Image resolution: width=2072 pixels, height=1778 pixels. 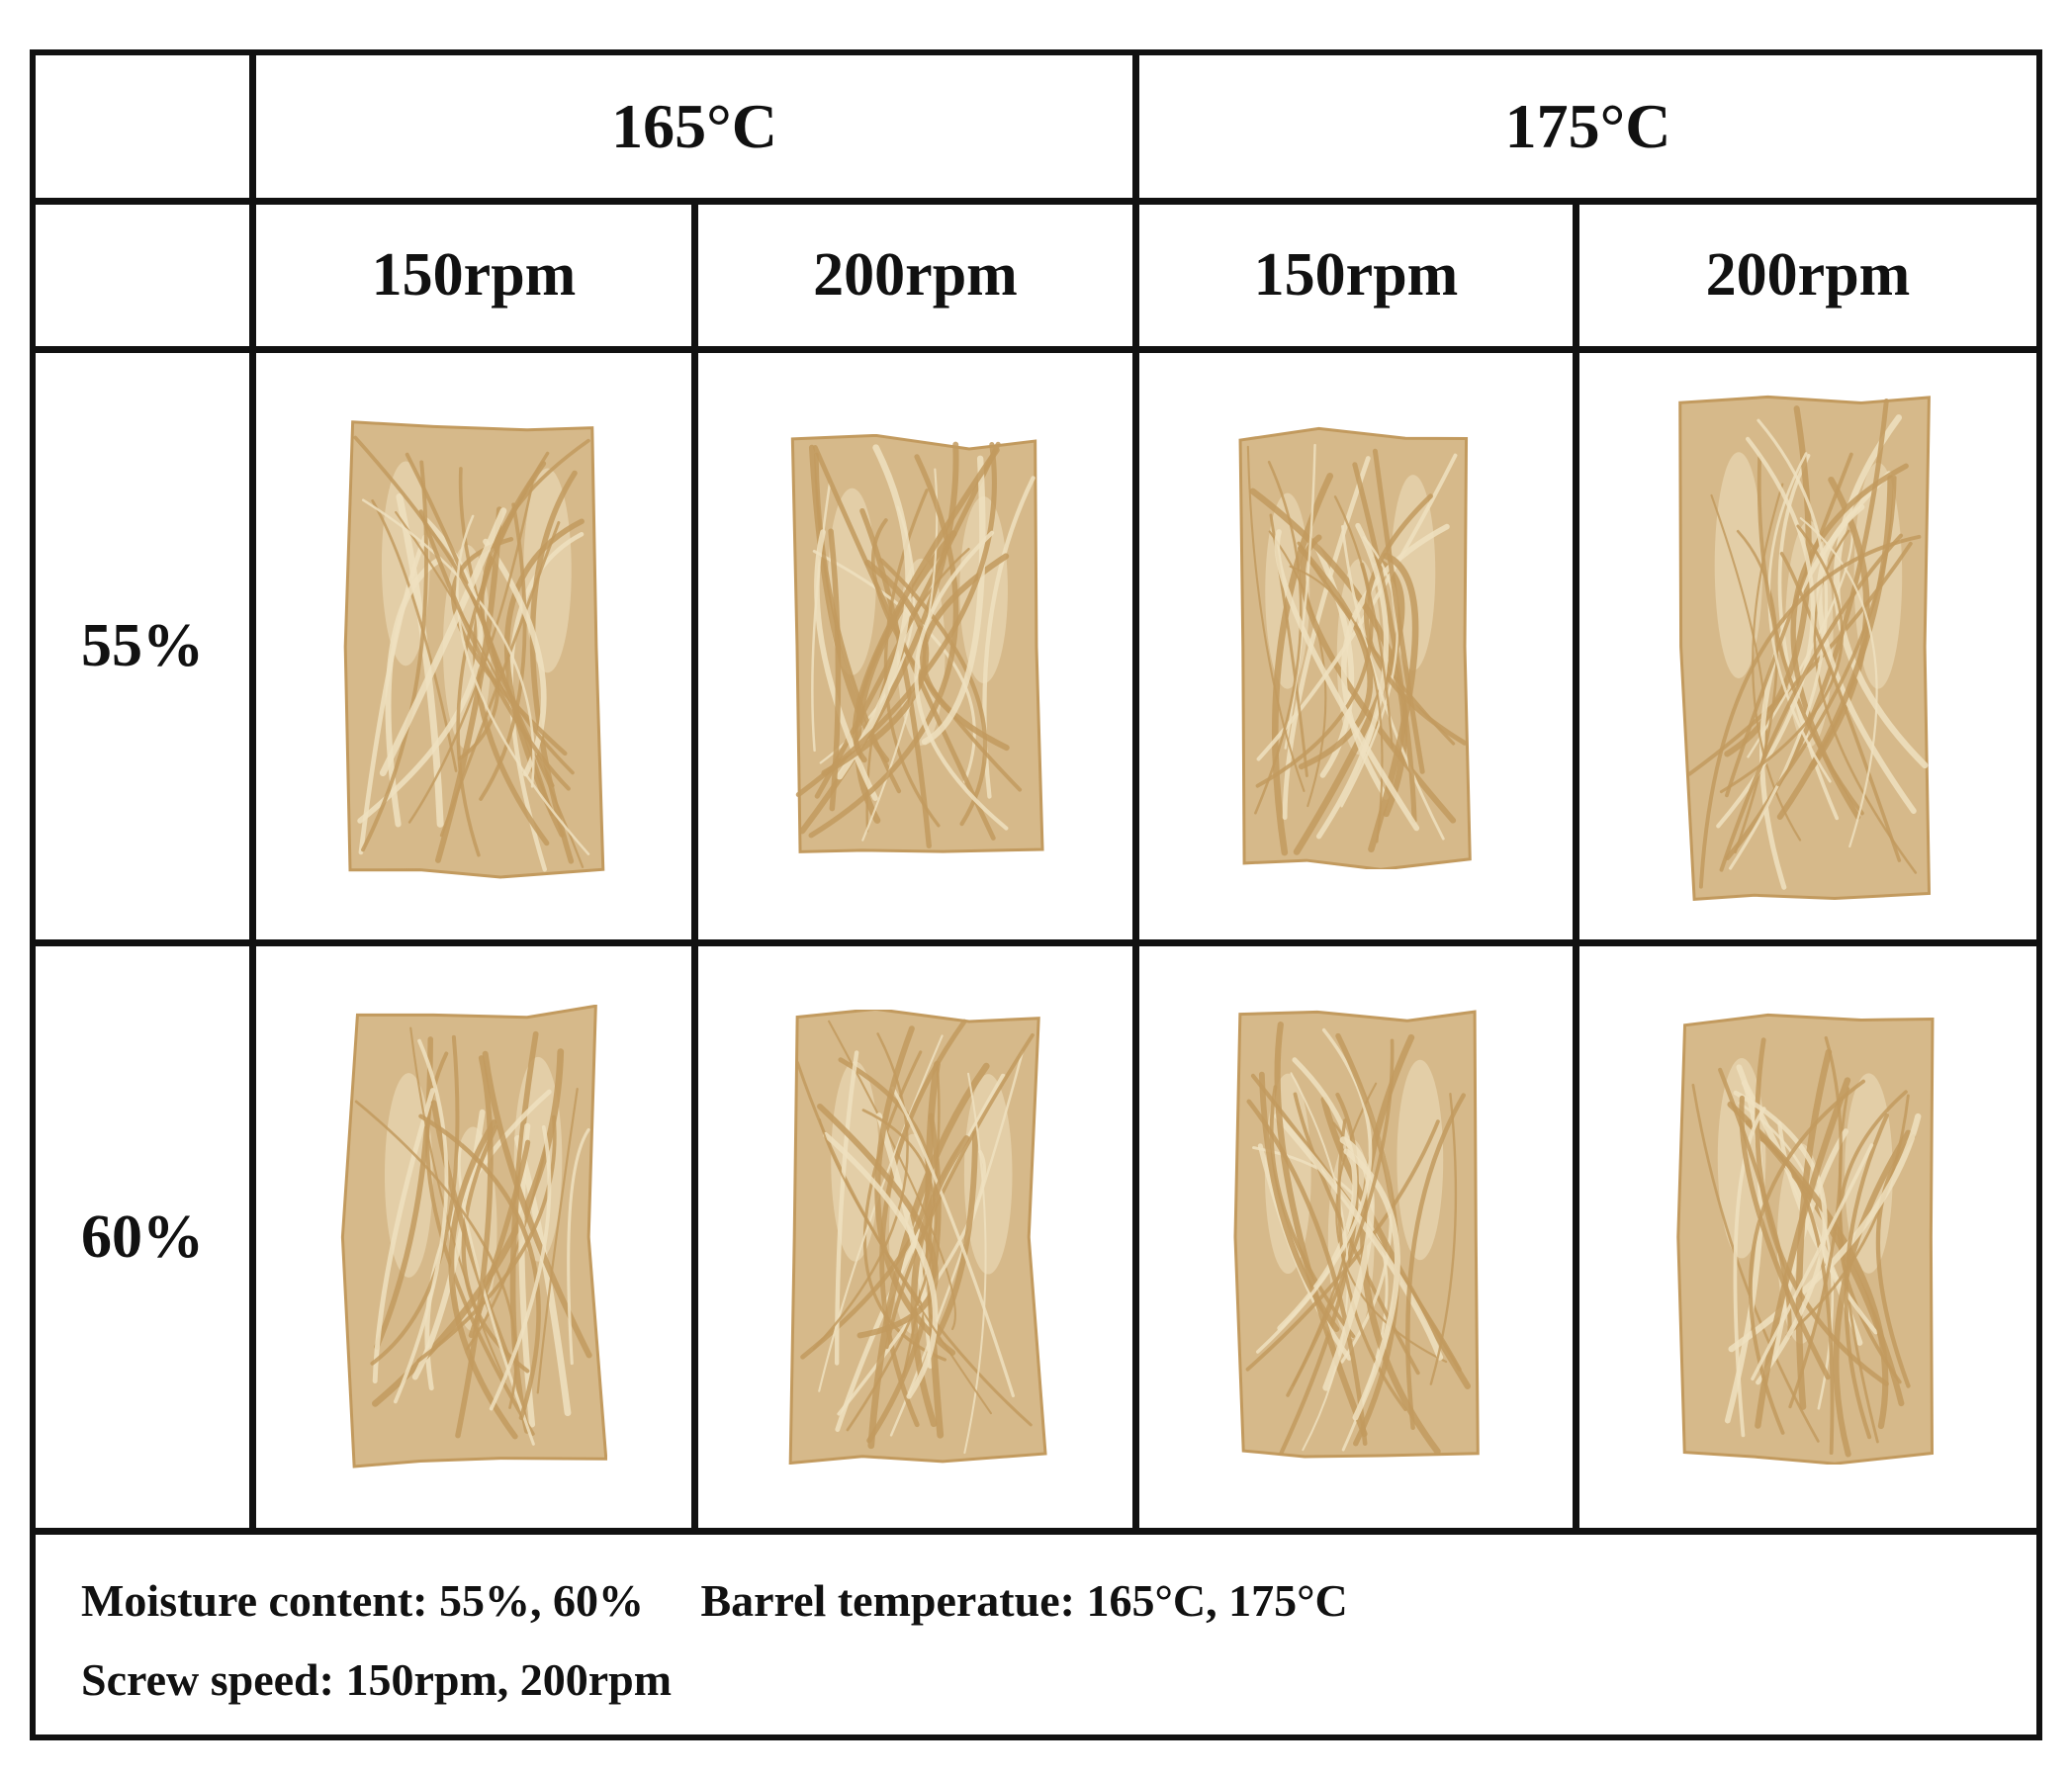 What do you see at coordinates (1356, 275) in the screenshot?
I see `header-speed-175-150: 150rpm` at bounding box center [1356, 275].